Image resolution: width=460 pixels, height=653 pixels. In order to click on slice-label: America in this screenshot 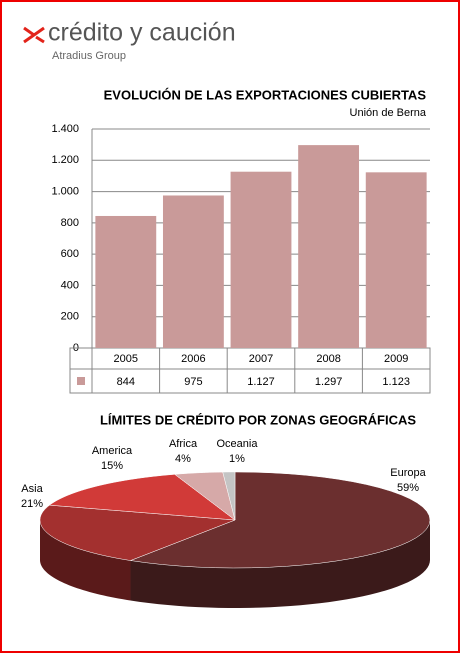, I will do `click(112, 451)`.